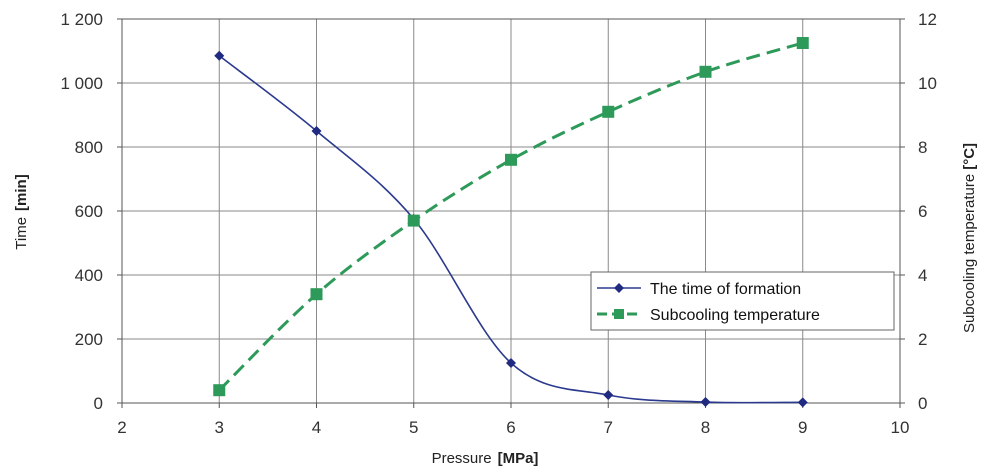 This screenshot has width=982, height=468. Describe the element at coordinates (510, 427) in the screenshot. I see `x-tick-label: 6` at that location.